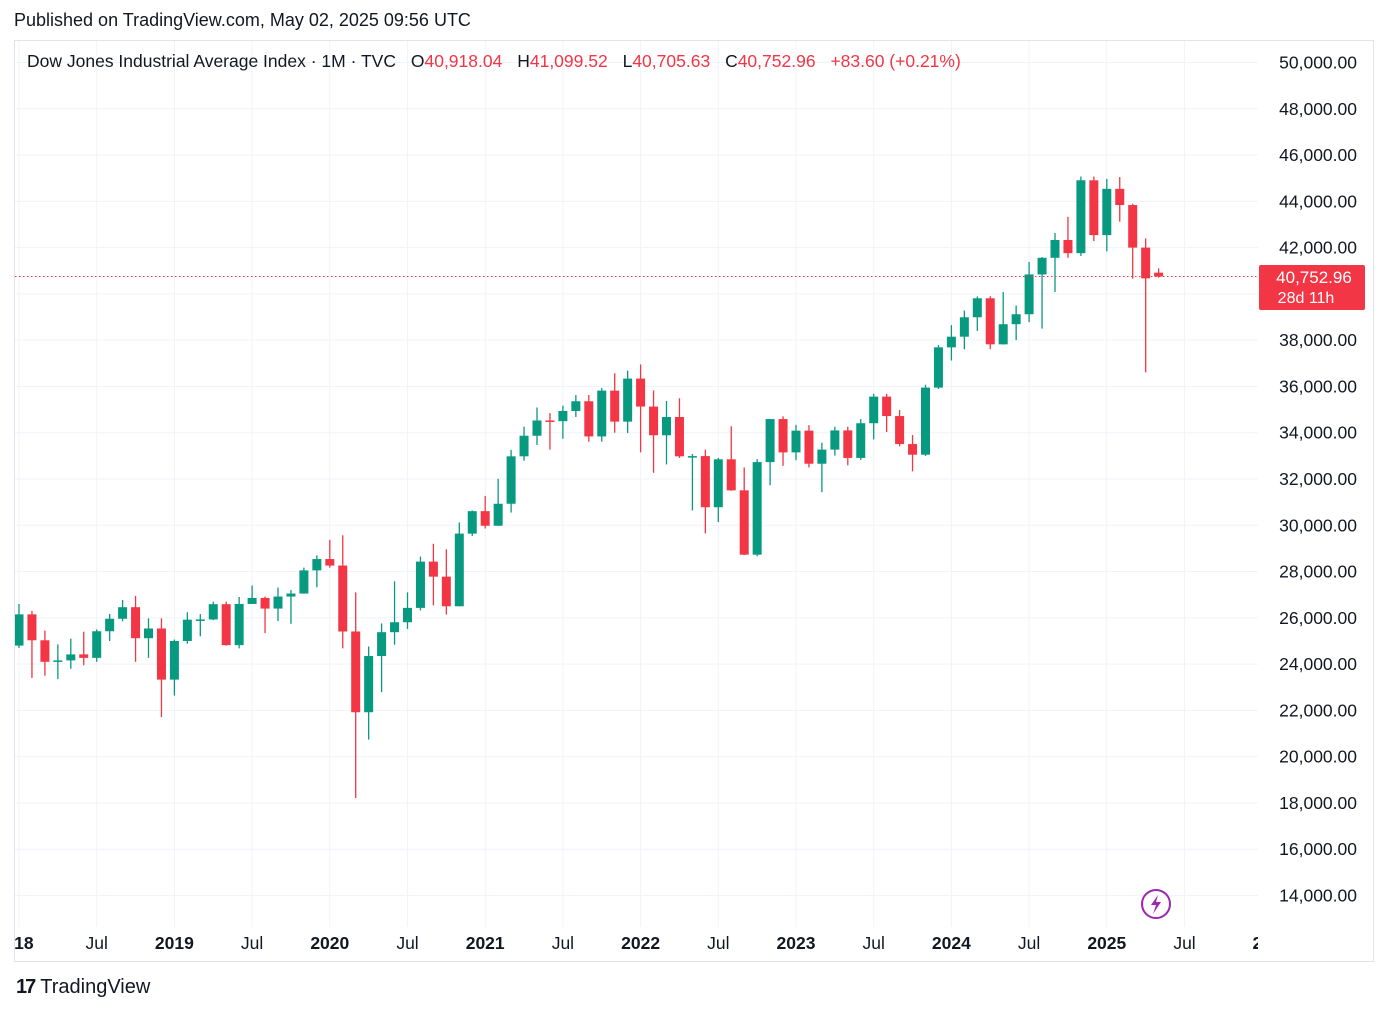 The width and height of the screenshot is (1388, 1013). What do you see at coordinates (1318, 803) in the screenshot?
I see `y-tick-label: 18,000.00` at bounding box center [1318, 803].